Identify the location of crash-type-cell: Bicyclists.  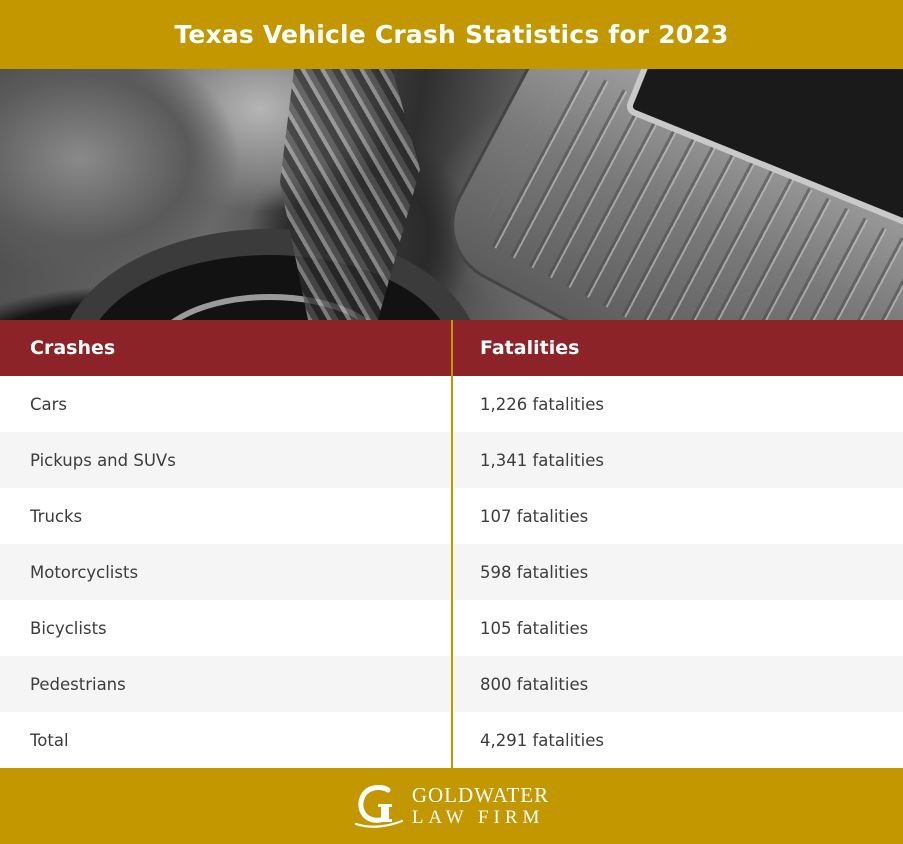
(68, 628).